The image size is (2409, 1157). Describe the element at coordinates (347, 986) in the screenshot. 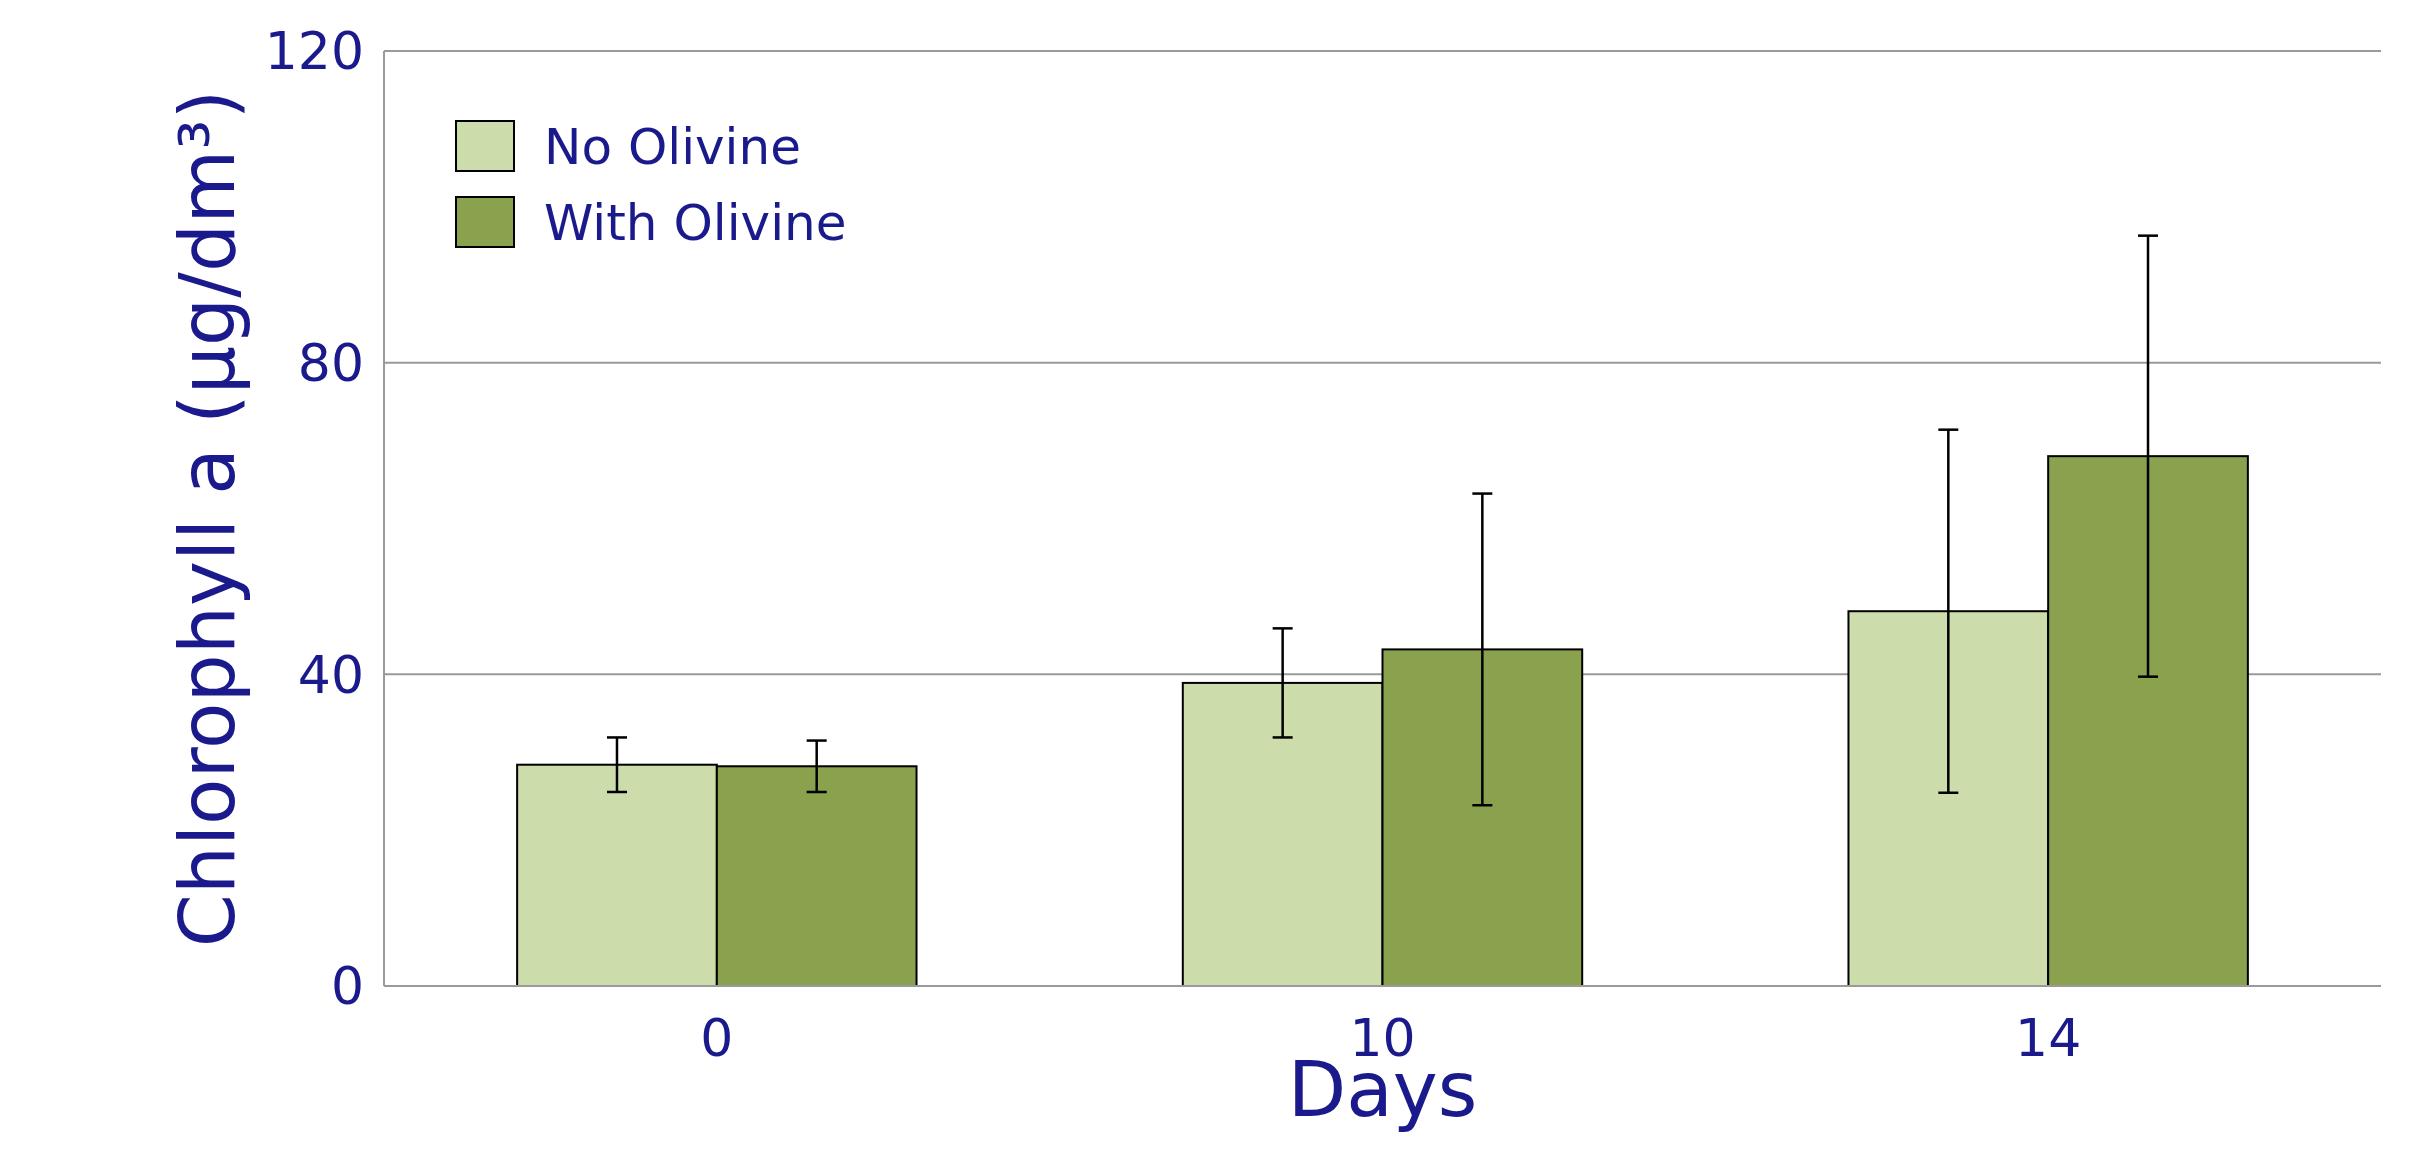

I see `y-tick-label: 0` at that location.